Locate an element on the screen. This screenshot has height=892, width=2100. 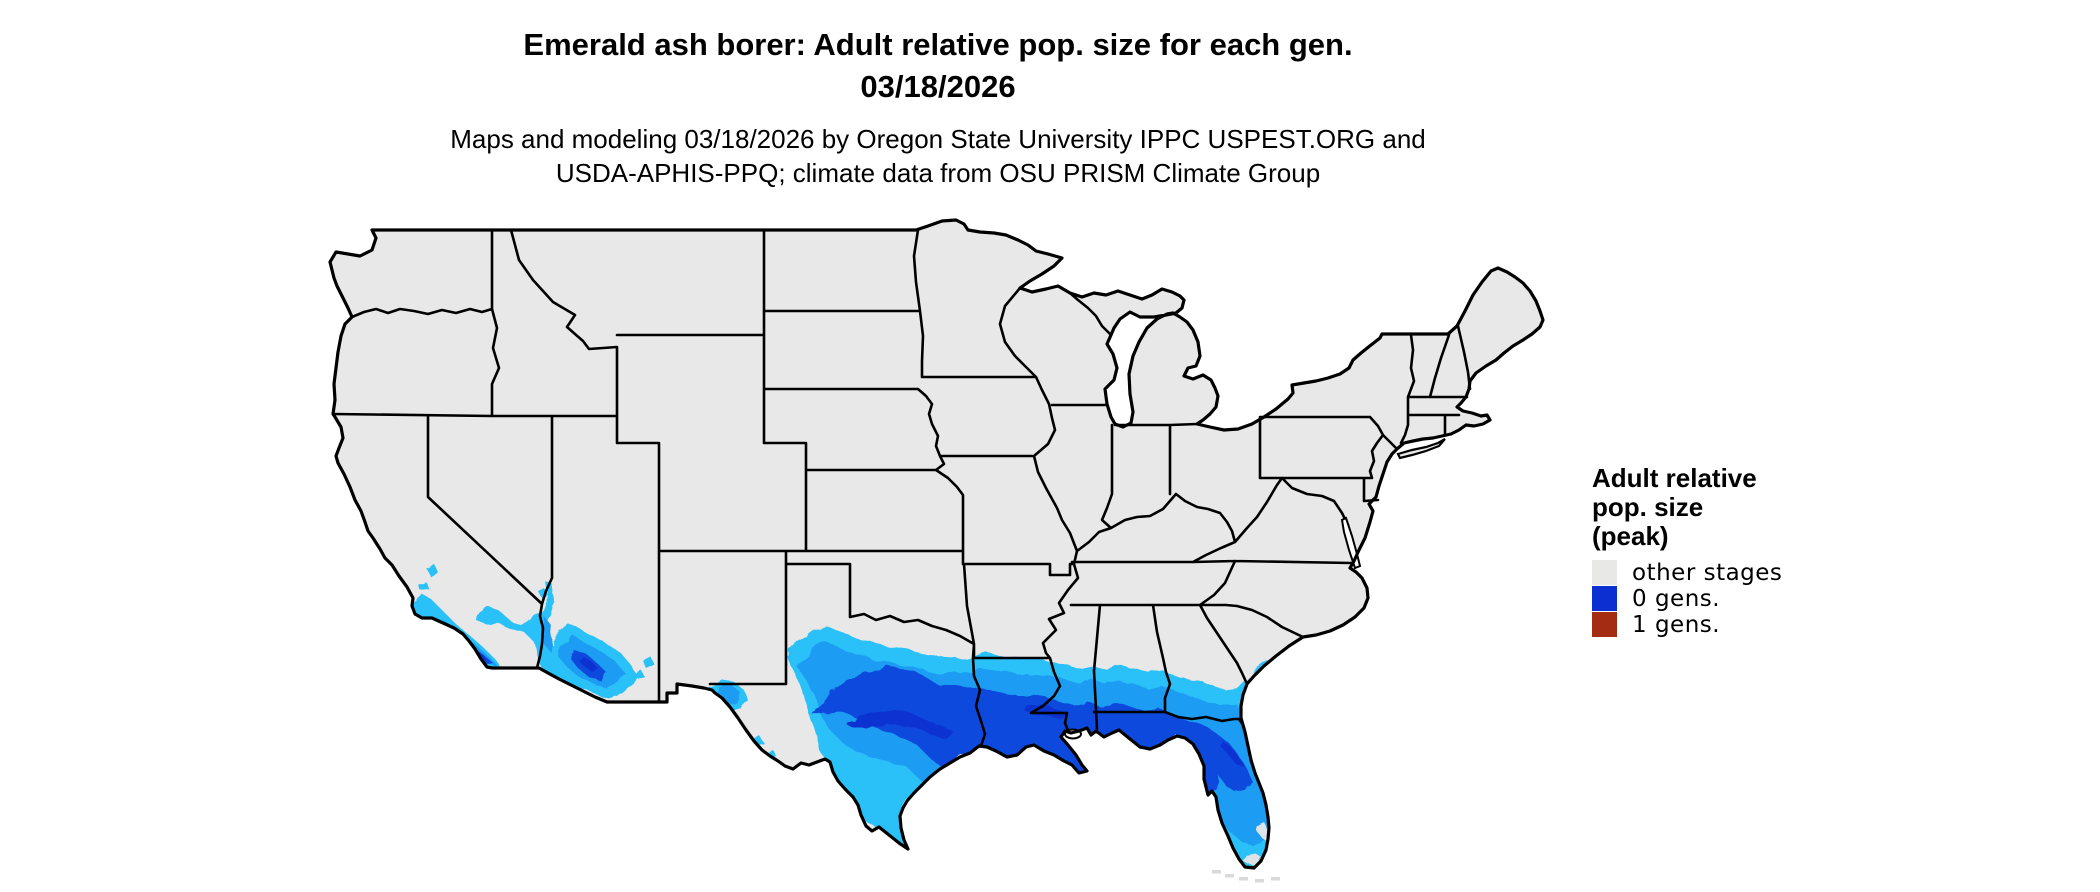
0-gens-label: 0 gens. is located at coordinates (1676, 598).